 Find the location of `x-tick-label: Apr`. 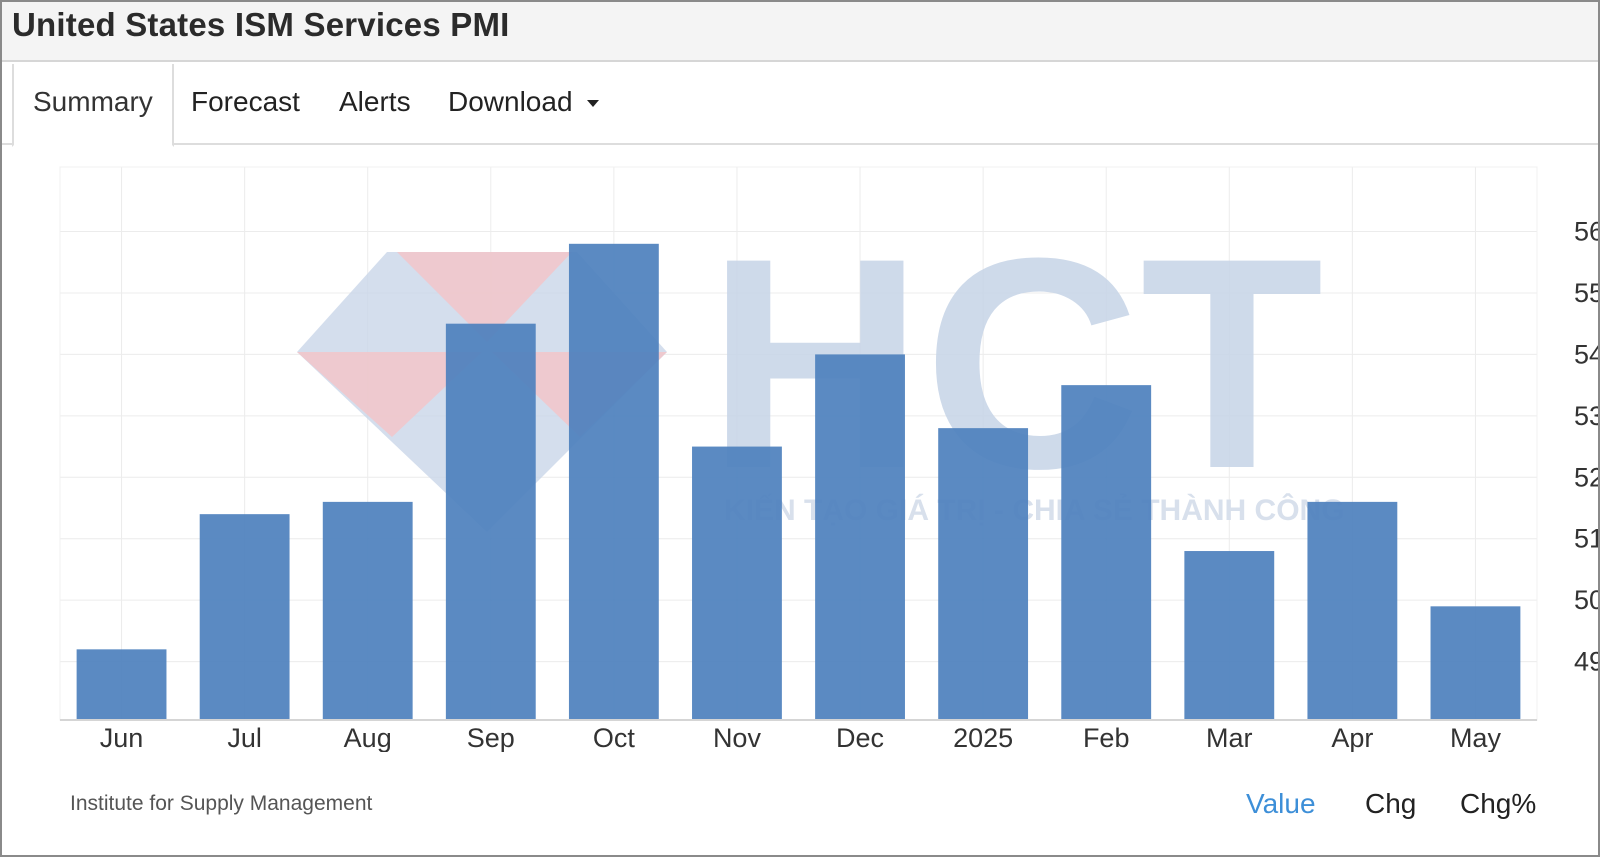

x-tick-label: Apr is located at coordinates (1352, 737).